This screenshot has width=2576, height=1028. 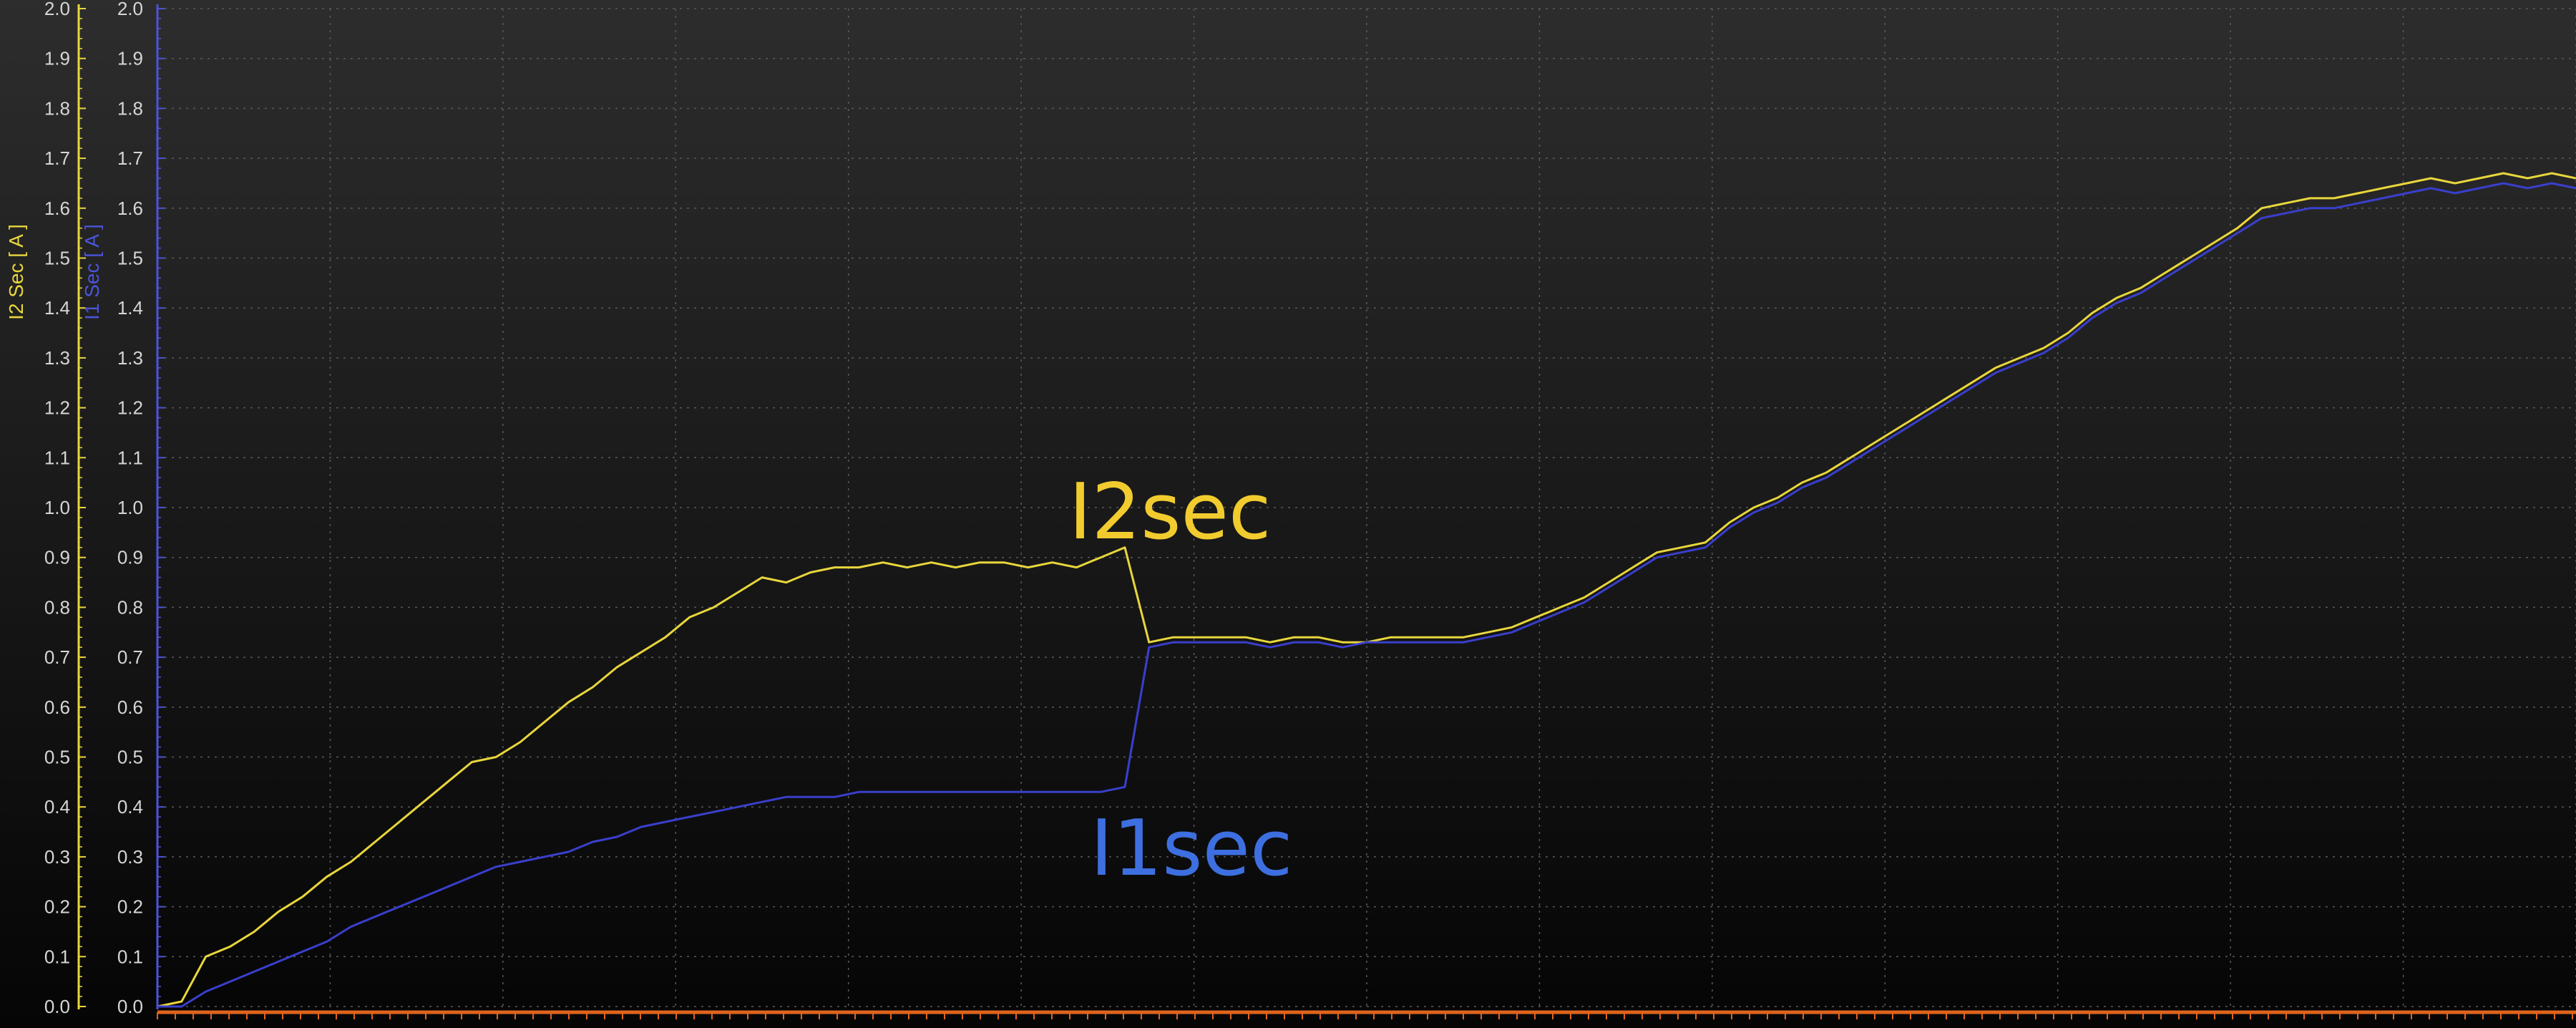 I want to click on y-axis-inner-tick-label: 1.6, so click(x=130, y=208).